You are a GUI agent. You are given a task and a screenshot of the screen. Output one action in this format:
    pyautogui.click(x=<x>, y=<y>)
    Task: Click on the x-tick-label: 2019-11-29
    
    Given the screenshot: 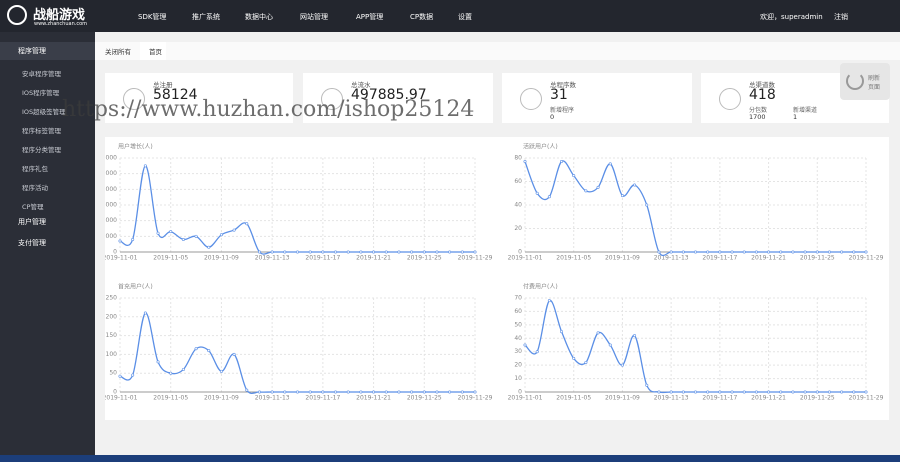 What is the action you would take?
    pyautogui.click(x=866, y=398)
    